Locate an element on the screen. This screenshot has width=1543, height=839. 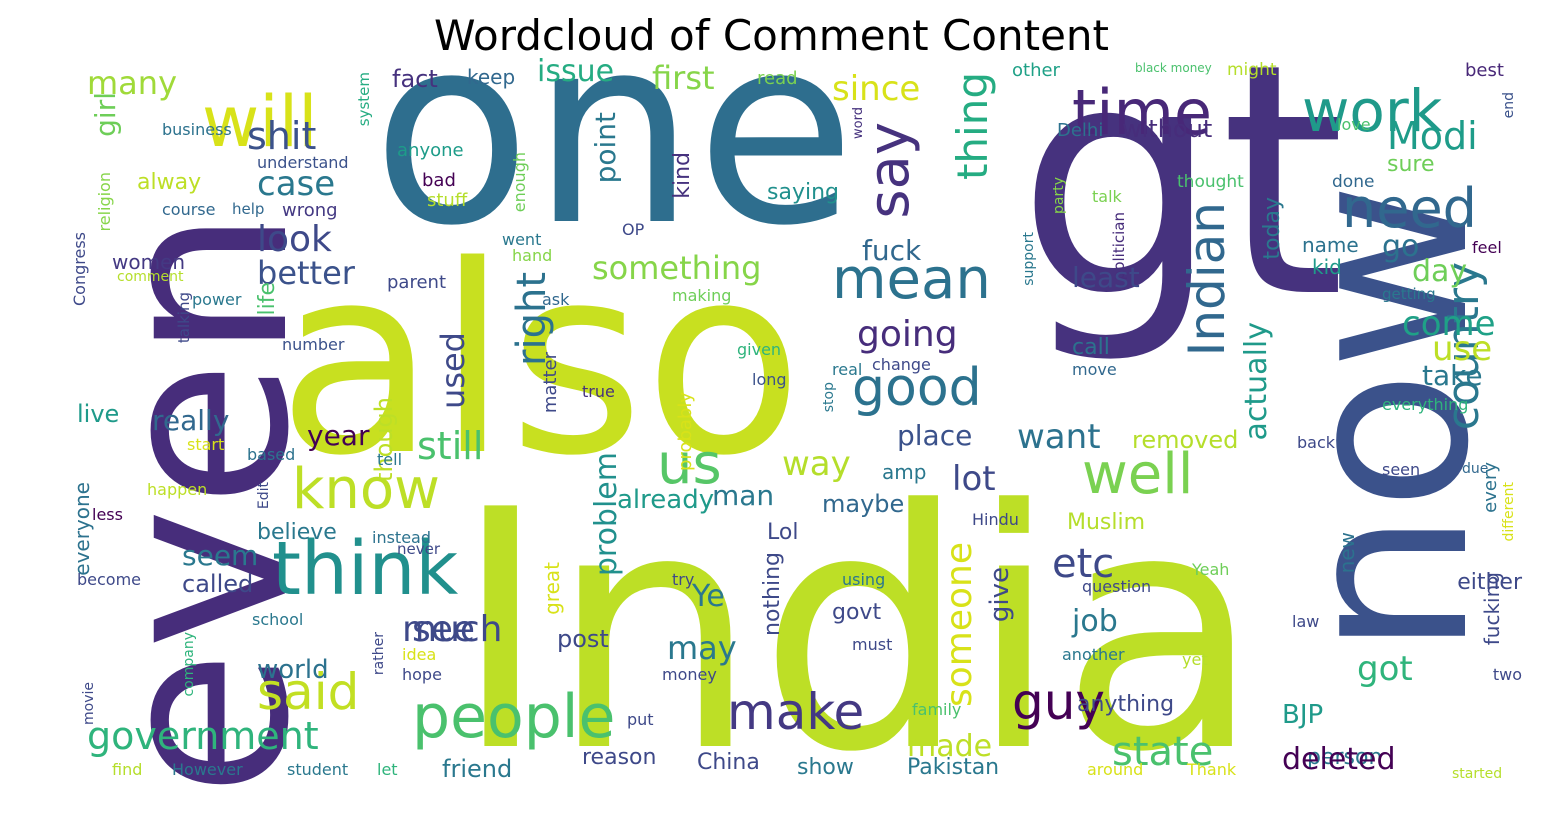
word-name: name is located at coordinates (1330, 245).